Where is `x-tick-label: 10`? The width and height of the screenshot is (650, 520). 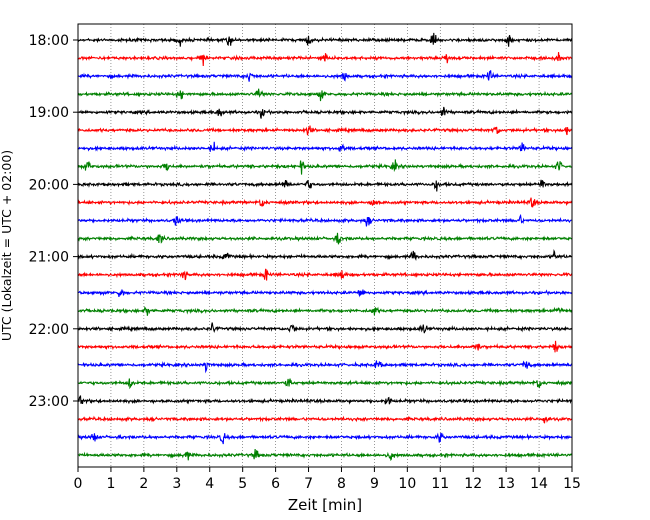 x-tick-label: 10 is located at coordinates (407, 484).